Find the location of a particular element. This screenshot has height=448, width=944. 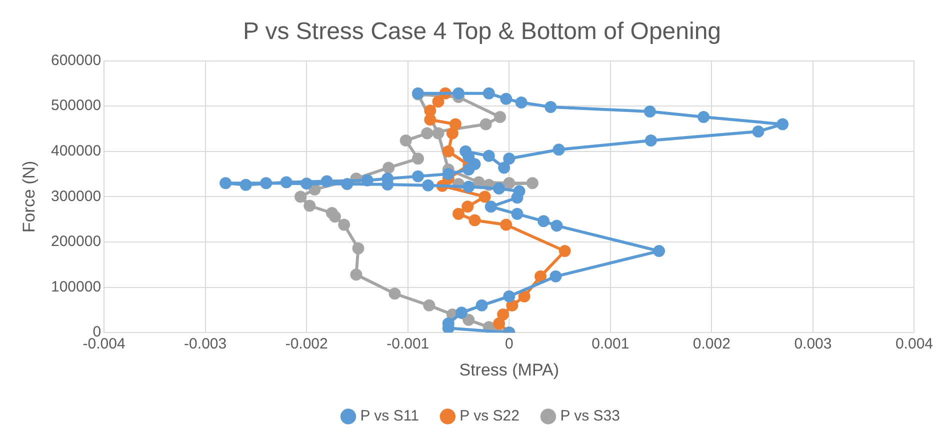

x-axis-title: Stress (MPA) is located at coordinates (509, 370).